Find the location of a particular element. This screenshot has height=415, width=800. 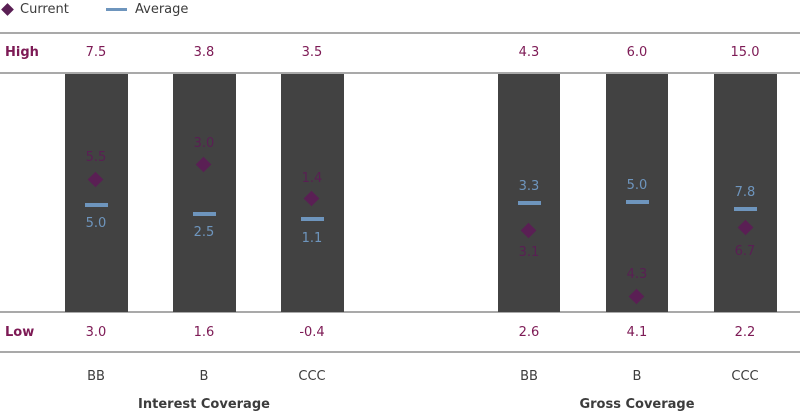

average-value-label: 2.5 is located at coordinates (204, 232).